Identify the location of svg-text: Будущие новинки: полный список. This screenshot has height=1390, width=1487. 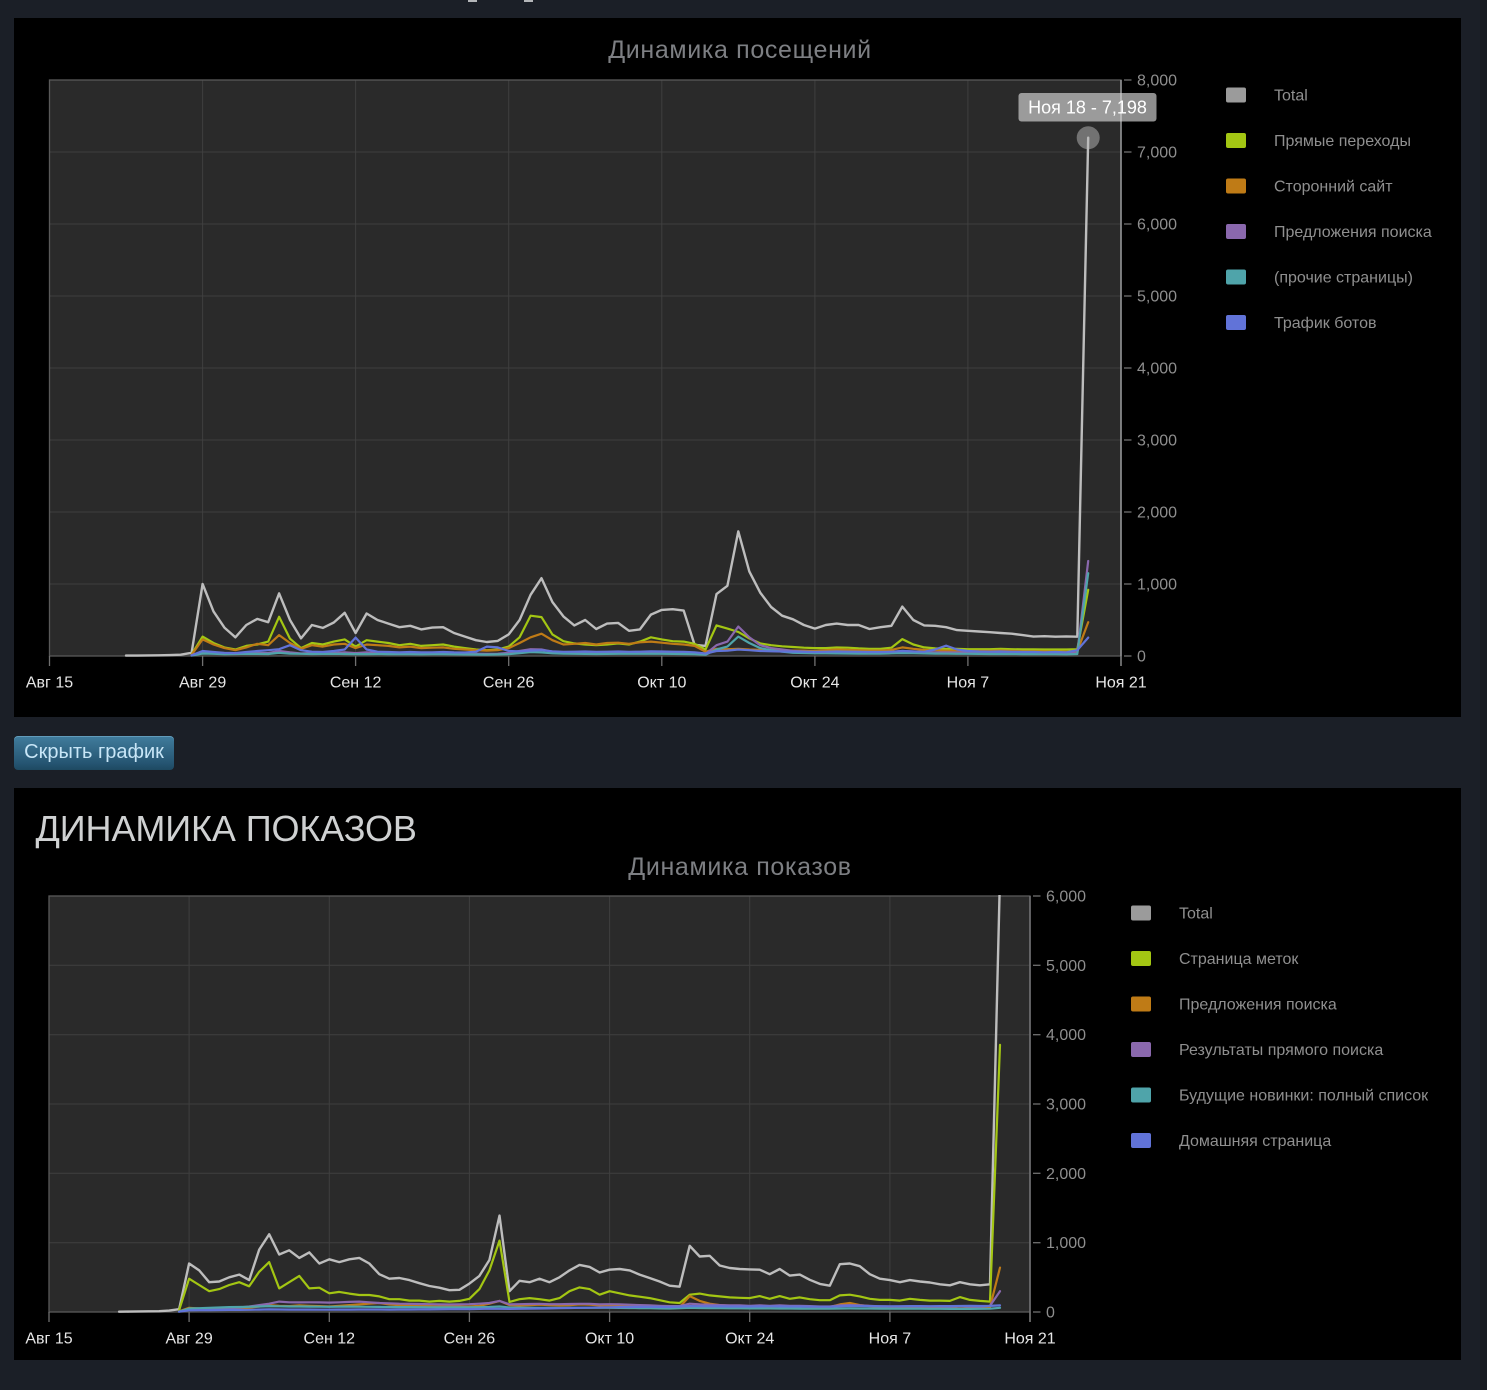
(1304, 1096).